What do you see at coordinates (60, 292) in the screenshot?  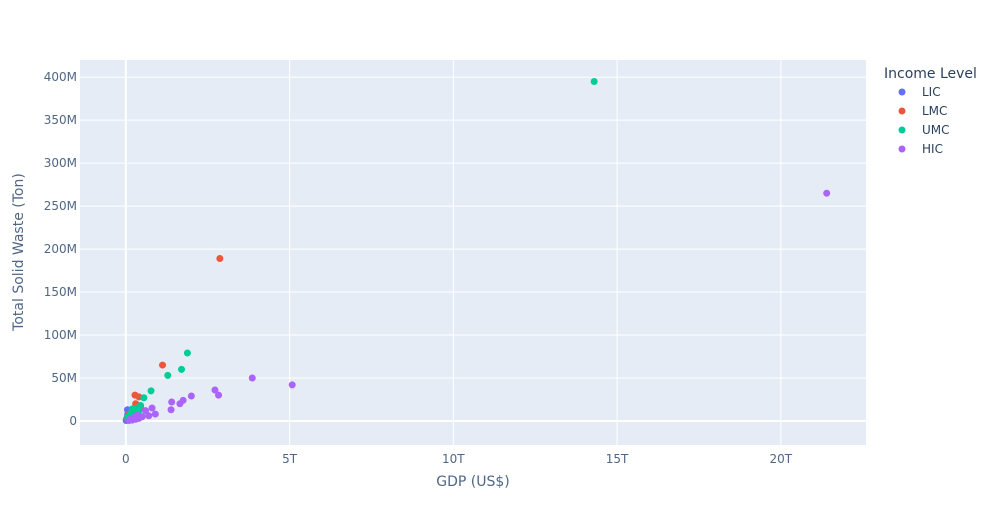 I see `y-tick-label: 150M` at bounding box center [60, 292].